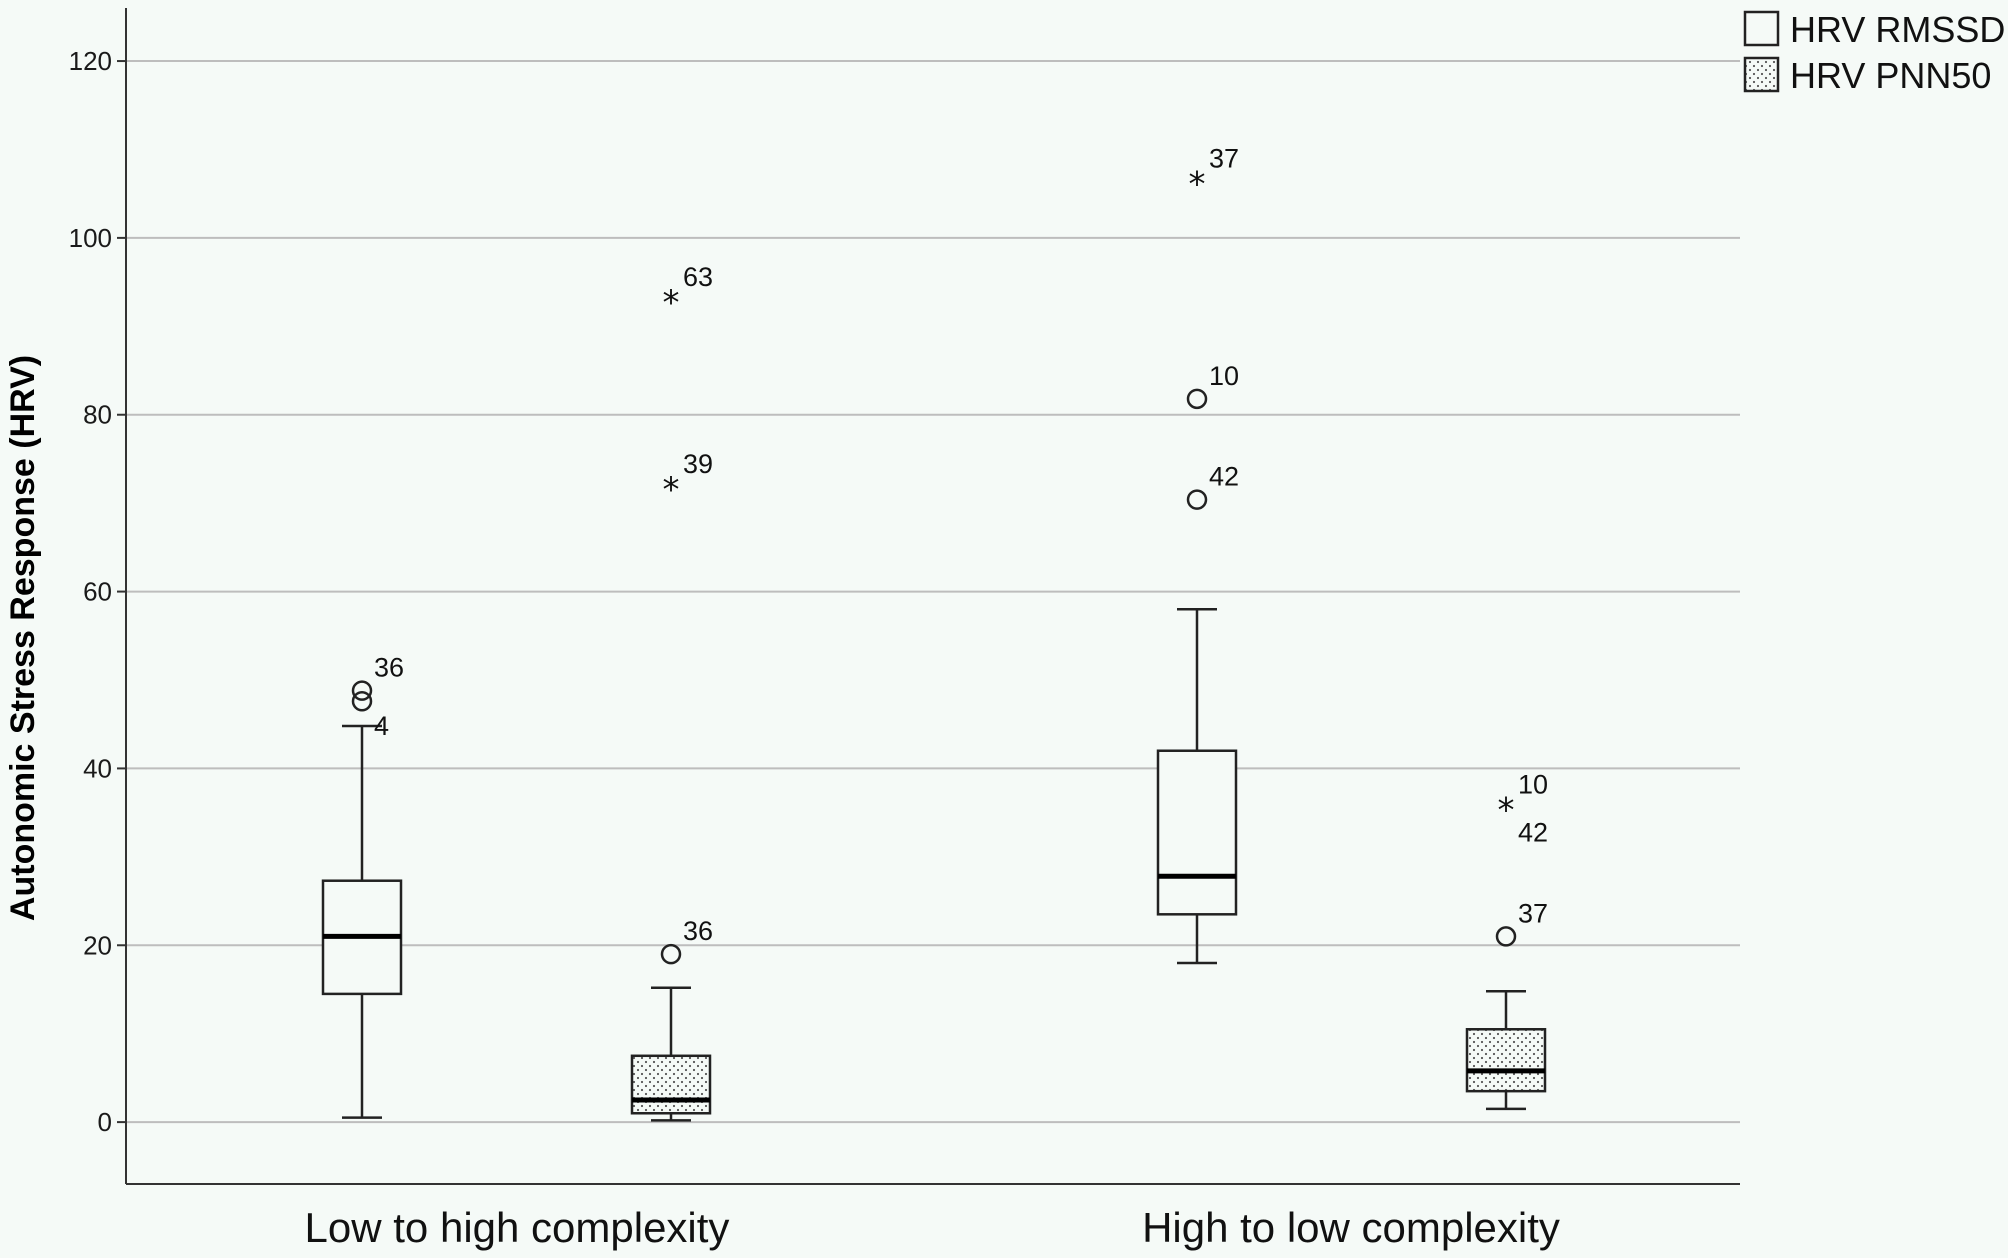 This screenshot has width=2008, height=1258. What do you see at coordinates (381, 726) in the screenshot?
I see `outlier-label: 4` at bounding box center [381, 726].